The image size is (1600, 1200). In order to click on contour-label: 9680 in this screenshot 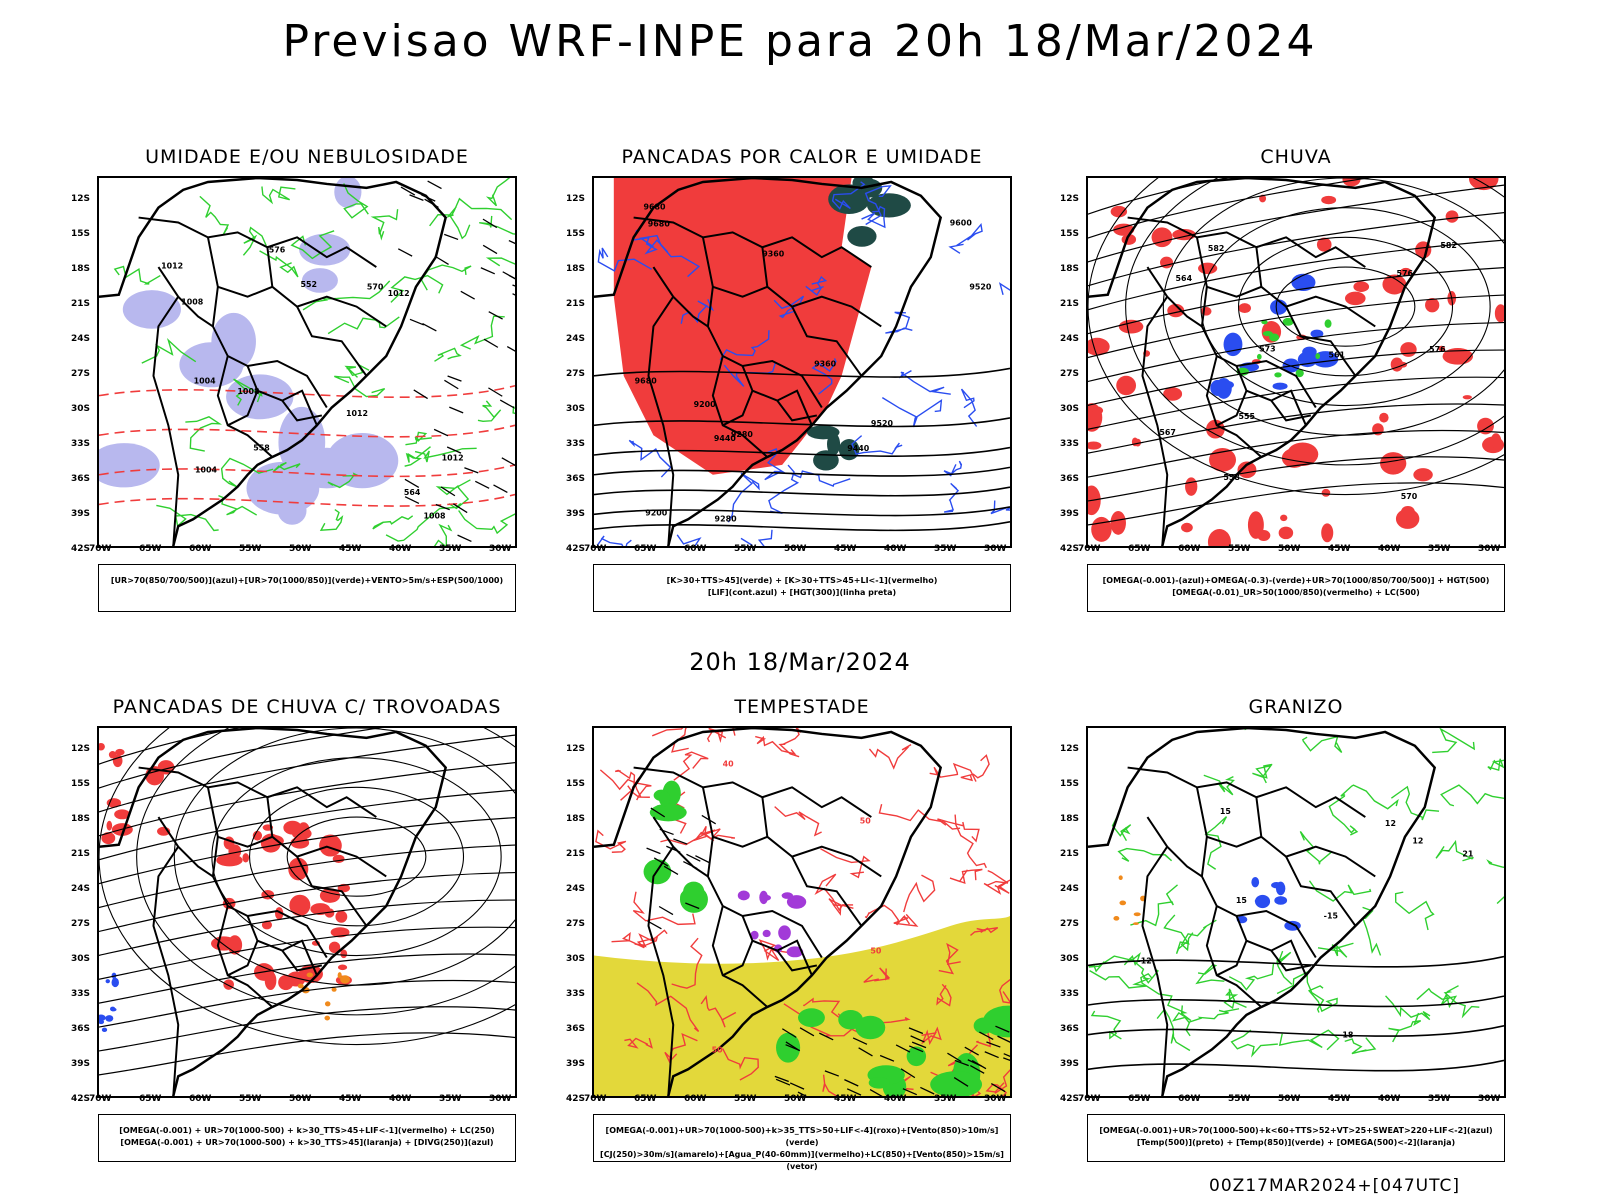, I will do `click(654, 206)`.